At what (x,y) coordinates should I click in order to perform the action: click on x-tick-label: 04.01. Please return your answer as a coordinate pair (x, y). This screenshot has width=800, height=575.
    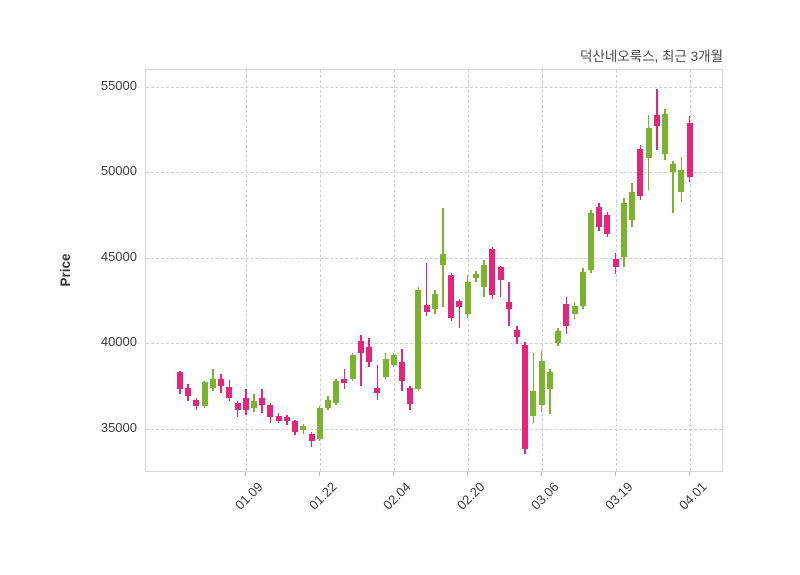
    Looking at the image, I should click on (692, 496).